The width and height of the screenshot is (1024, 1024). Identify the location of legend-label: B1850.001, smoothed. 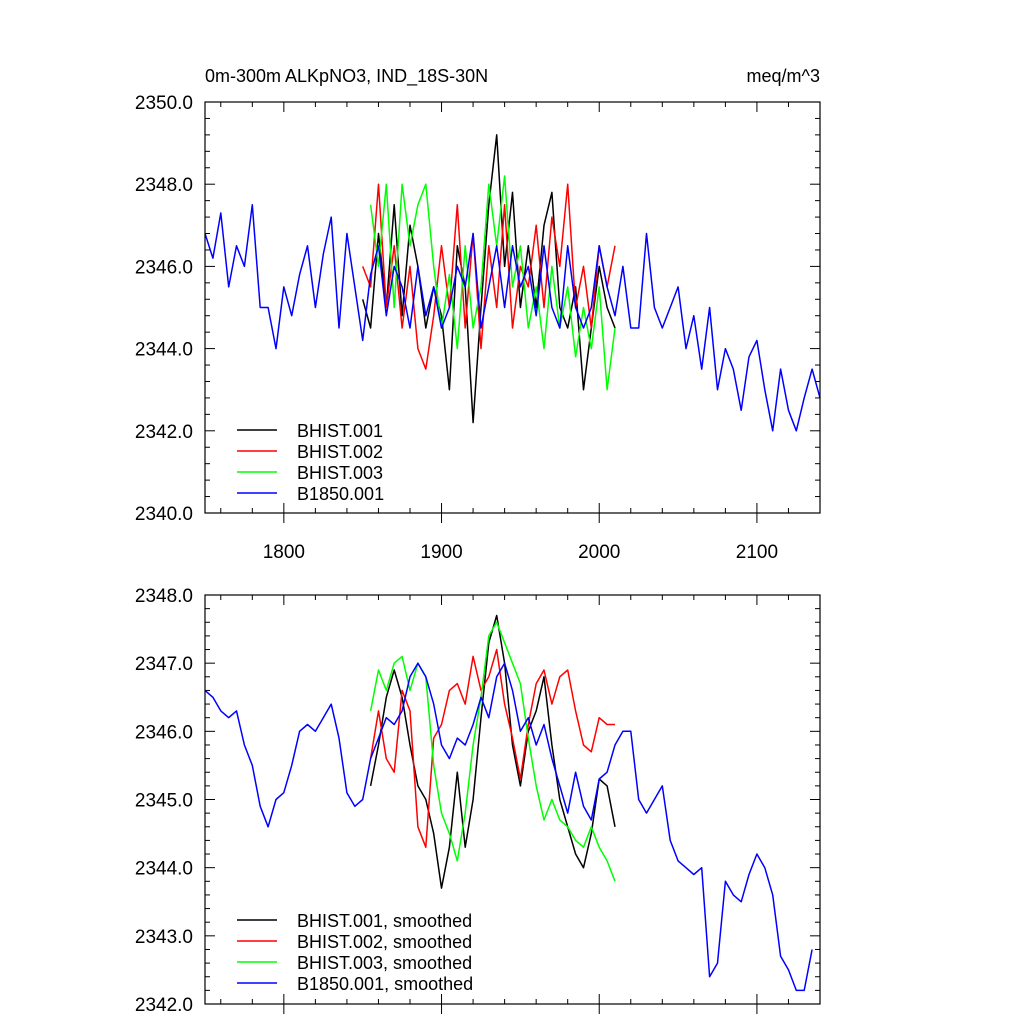
(385, 984).